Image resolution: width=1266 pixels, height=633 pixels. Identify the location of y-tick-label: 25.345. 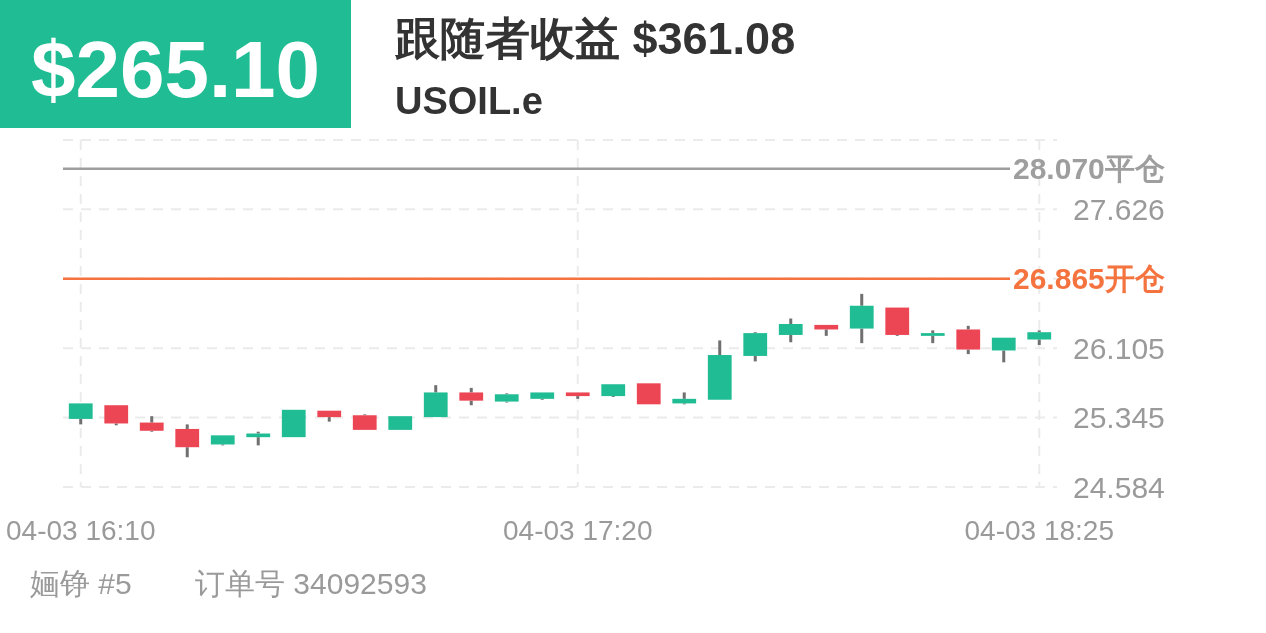
(1119, 418).